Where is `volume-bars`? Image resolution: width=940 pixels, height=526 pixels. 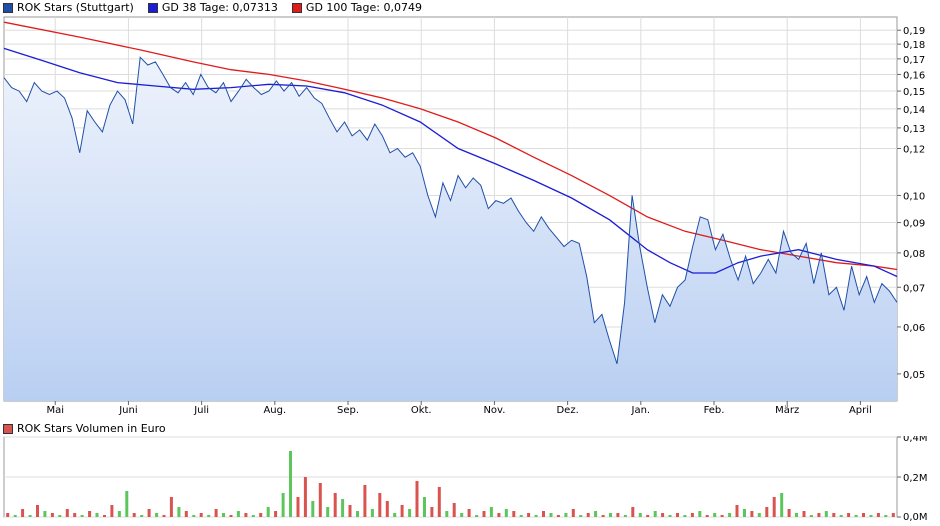
volume-bars is located at coordinates (450, 484).